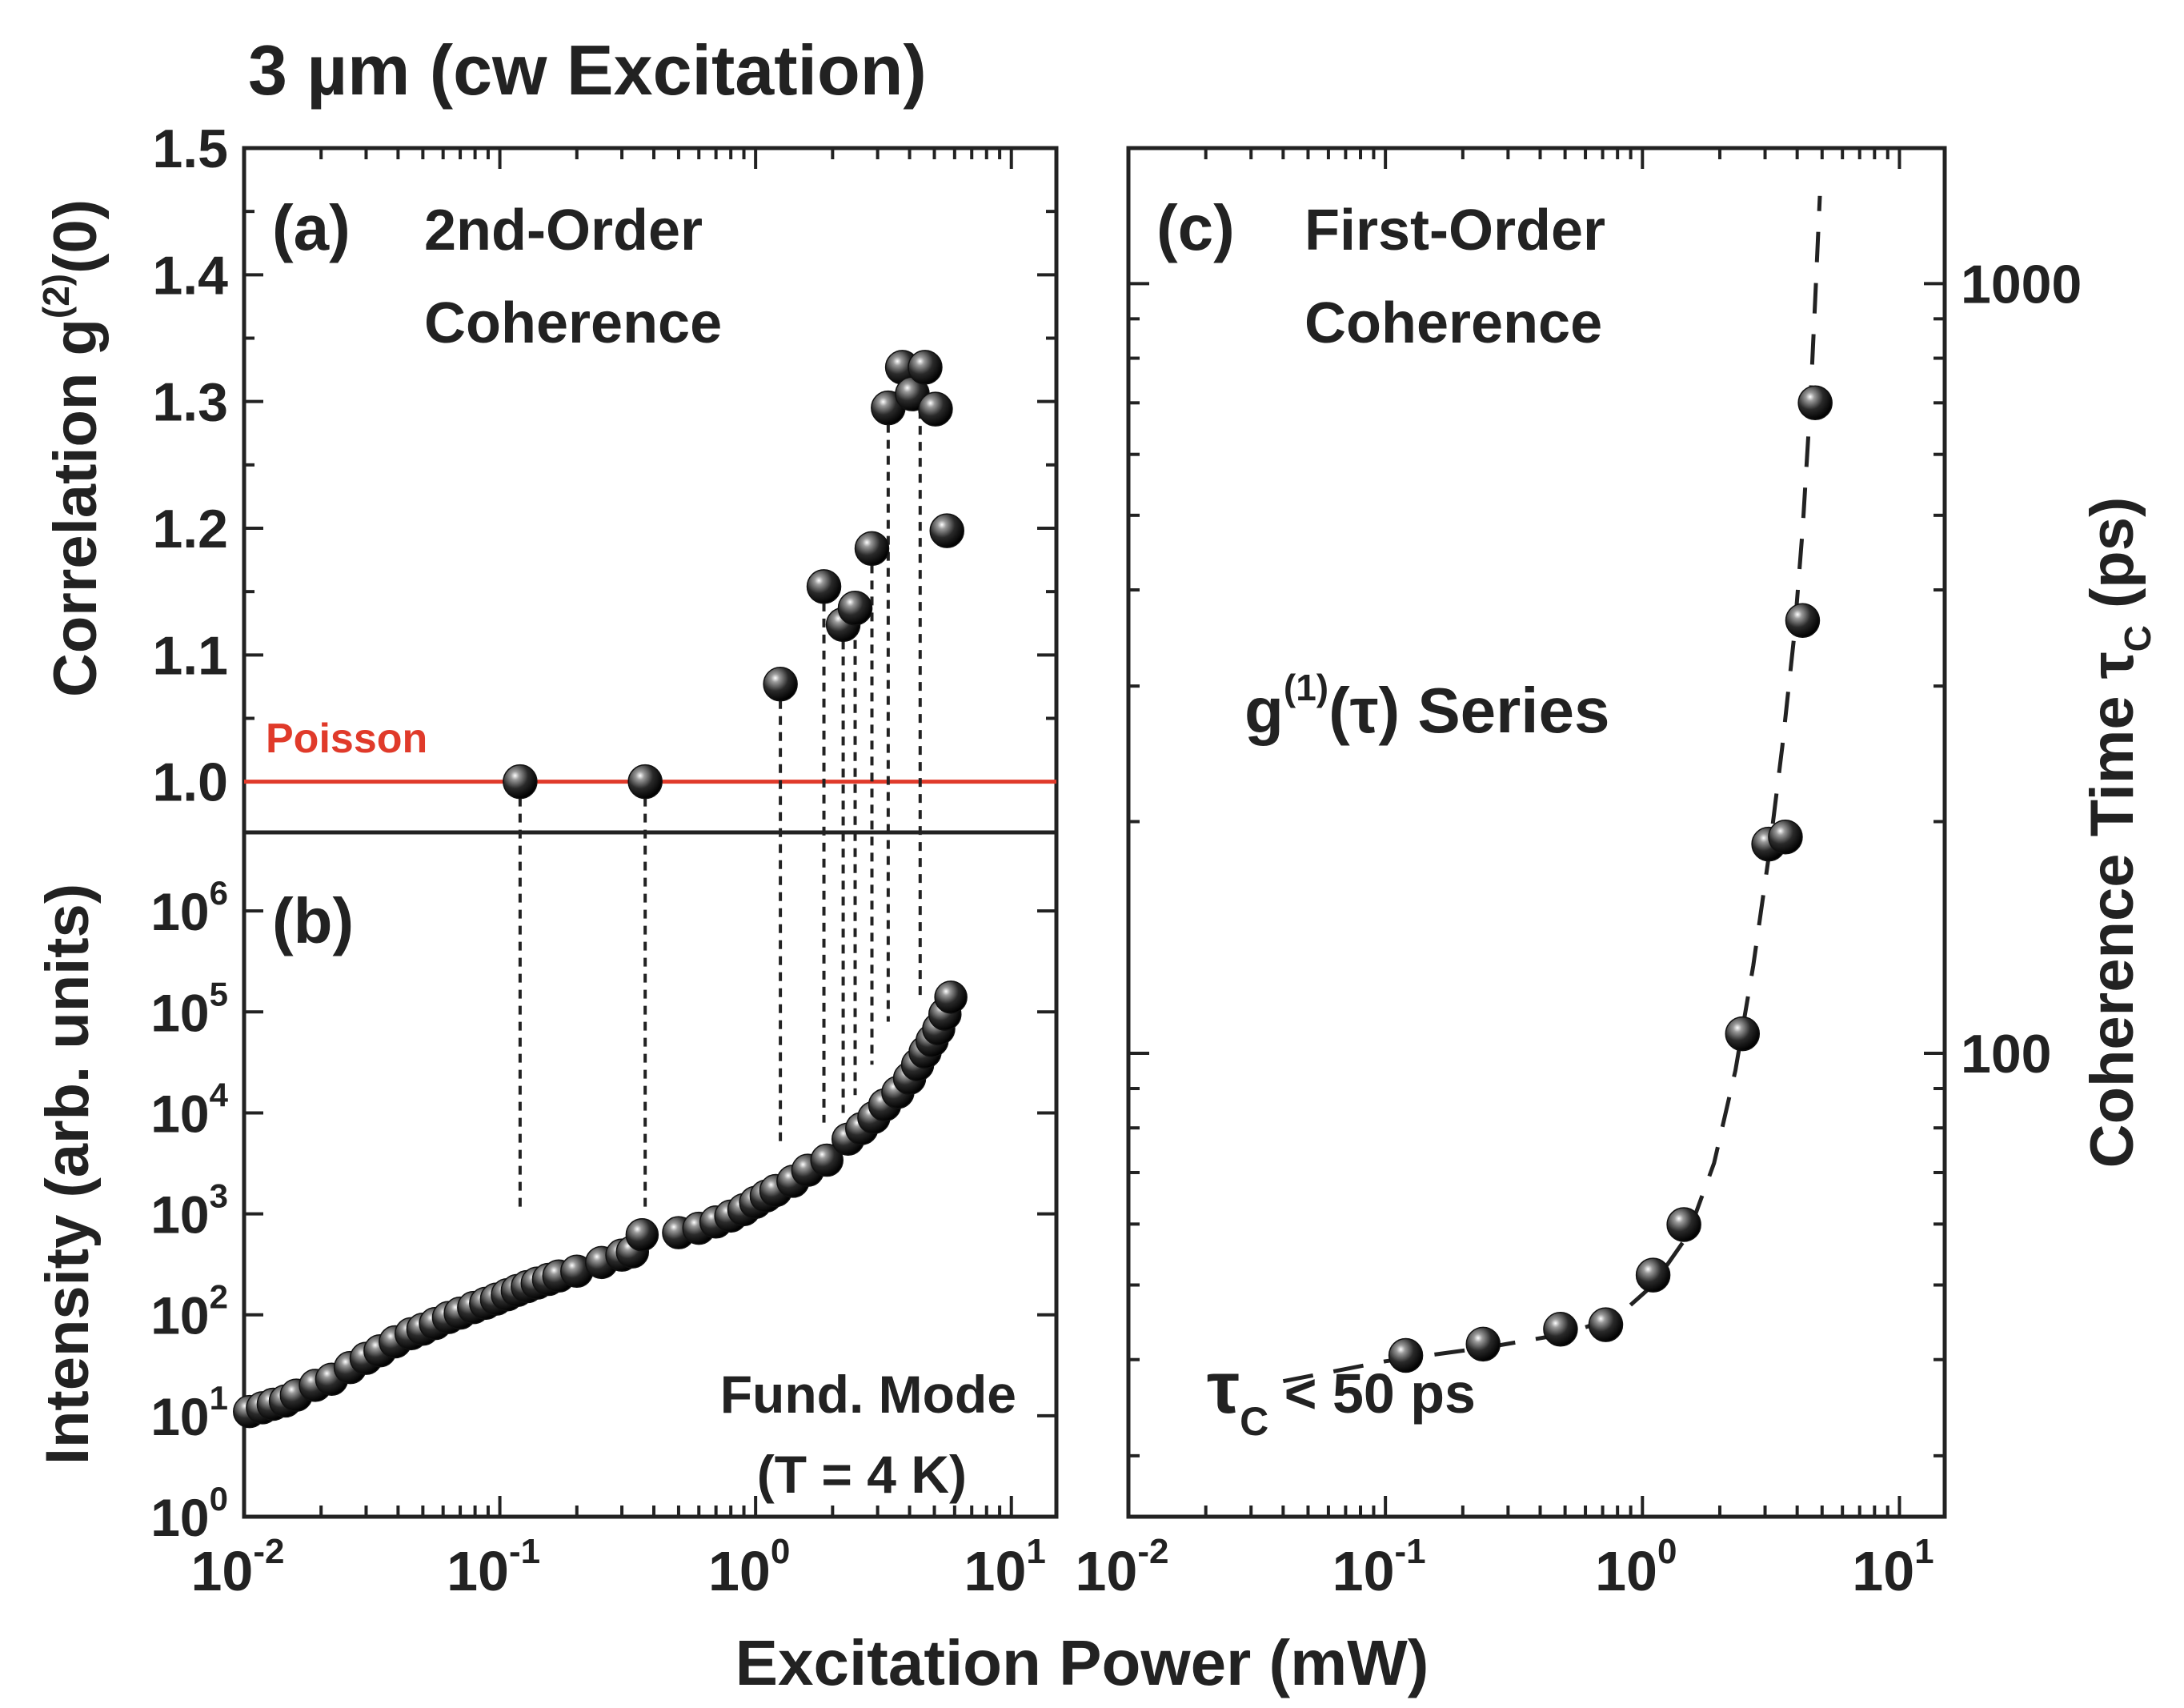 This screenshot has height=1708, width=2184. Describe the element at coordinates (2112, 561) in the screenshot. I see `panel-c-ylabel-post: (ps)` at that location.